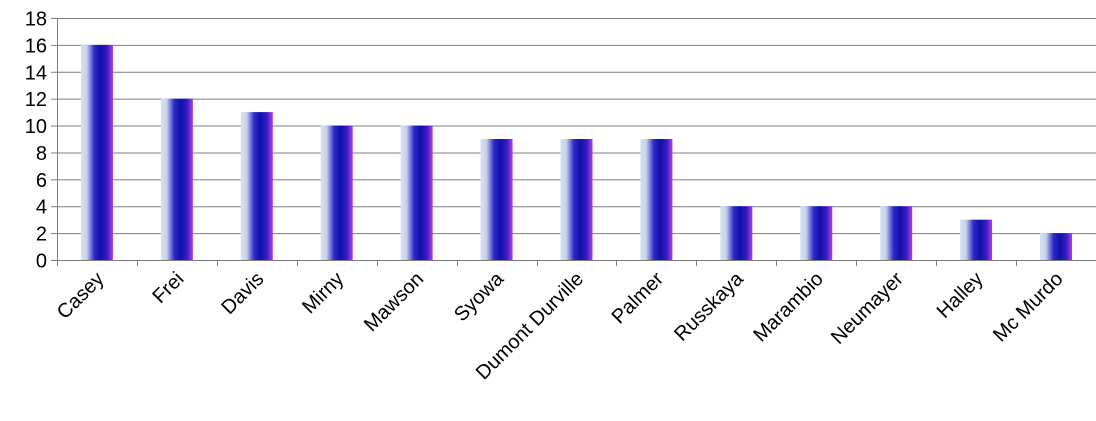 Image resolution: width=1096 pixels, height=421 pixels. What do you see at coordinates (1056, 246) in the screenshot?
I see `bar-mc-murdo` at bounding box center [1056, 246].